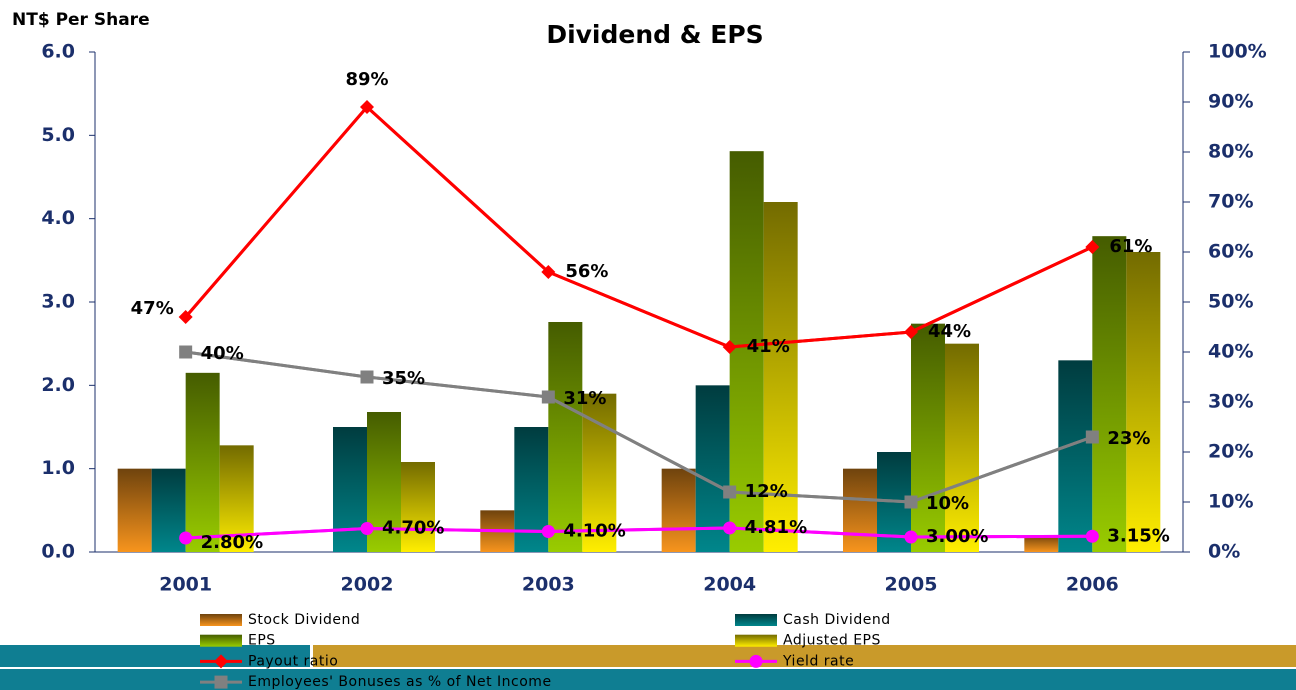  I want to click on value-label: 4.81%, so click(776, 527).